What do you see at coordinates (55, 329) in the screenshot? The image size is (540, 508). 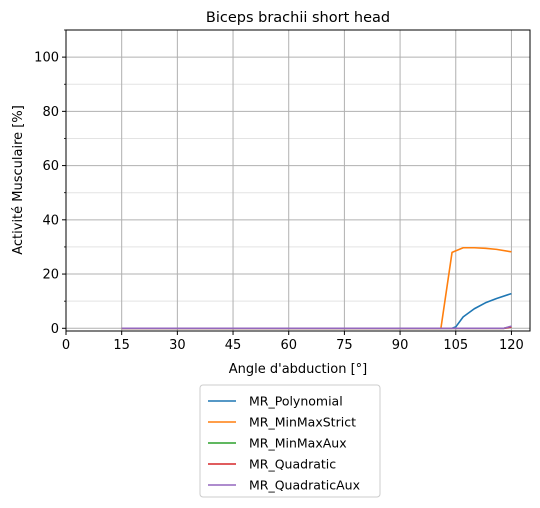 I see `y-tick-label: 0` at bounding box center [55, 329].